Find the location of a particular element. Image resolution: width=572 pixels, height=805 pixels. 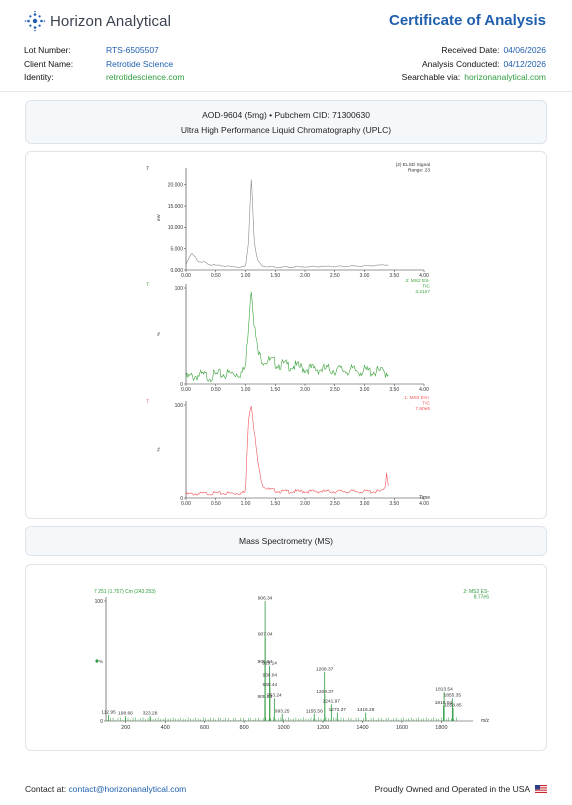

searchable-label: Searchable via: is located at coordinates (431, 77).